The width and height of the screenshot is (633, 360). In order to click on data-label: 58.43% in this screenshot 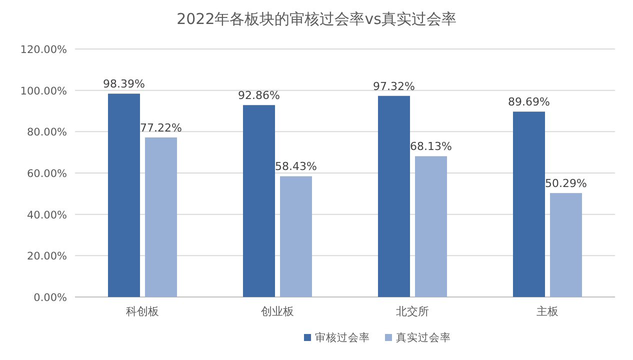, I will do `click(296, 167)`.